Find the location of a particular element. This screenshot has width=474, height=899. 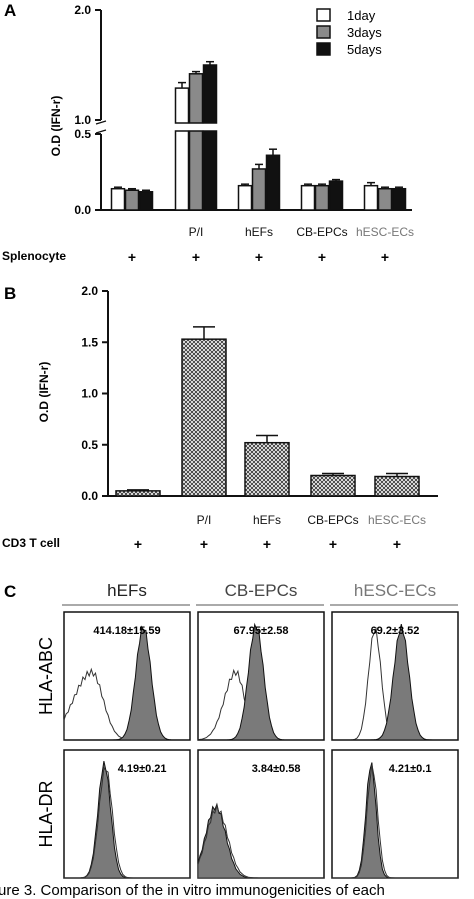

a-legend-label: 5days is located at coordinates (364, 49).